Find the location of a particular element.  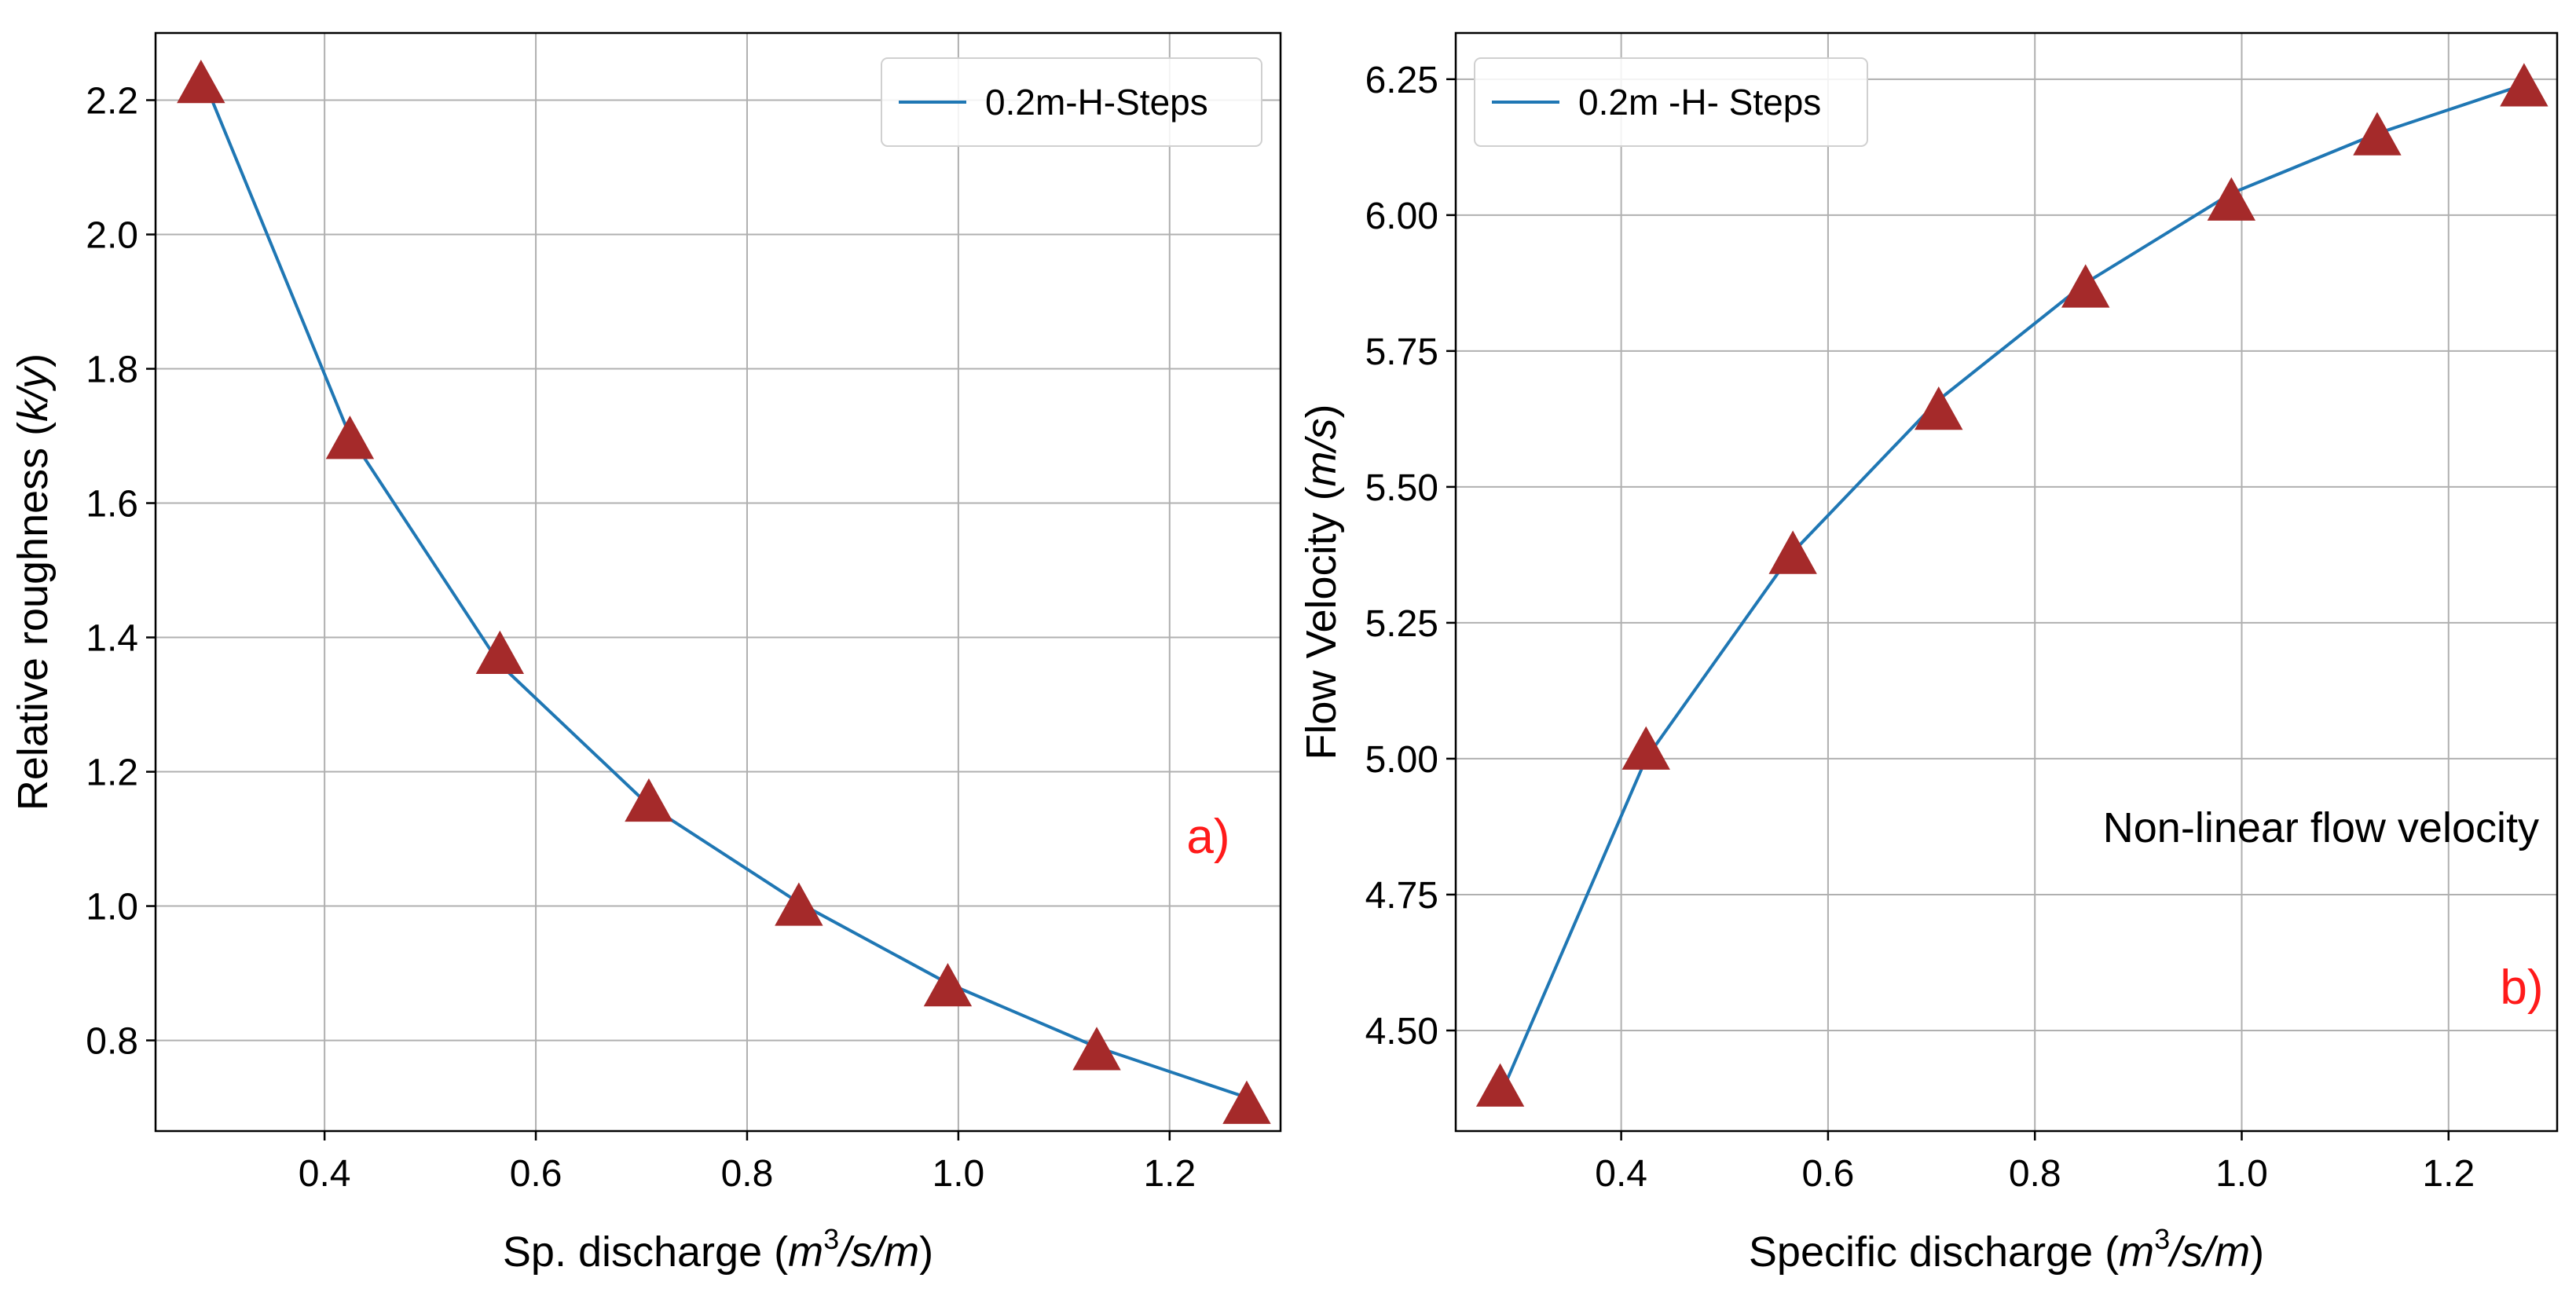

y-tick-label: 4.50 is located at coordinates (1401, 1032).